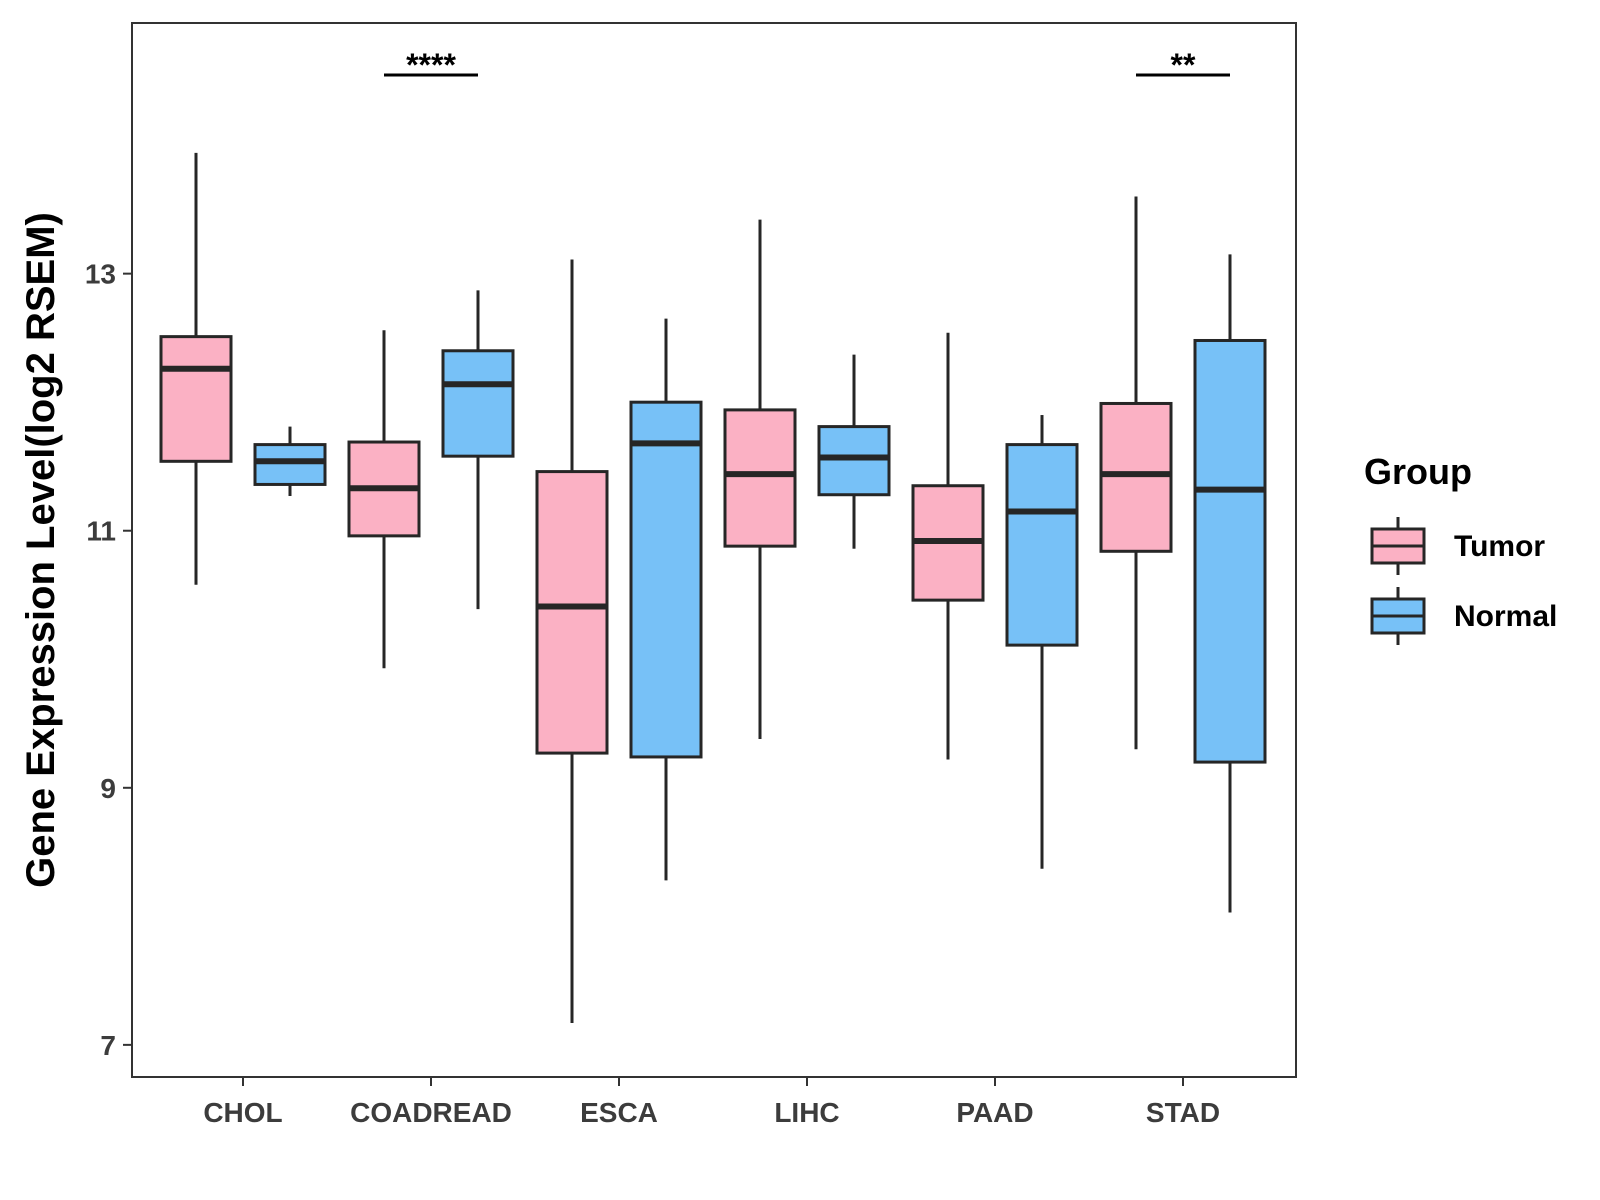 The image size is (1600, 1200). I want to click on box-tumor-lihc, so click(760, 479).